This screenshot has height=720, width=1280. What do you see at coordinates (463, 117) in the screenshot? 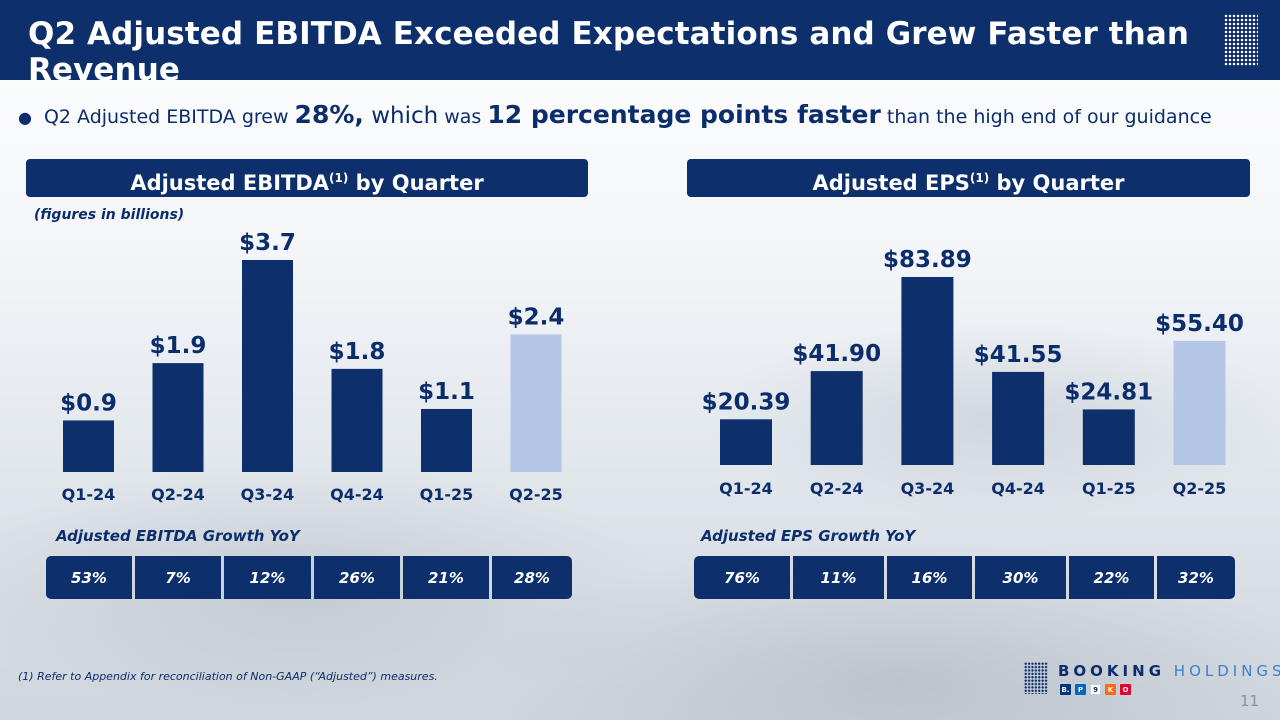
I see `key-point-text-3: was` at bounding box center [463, 117].